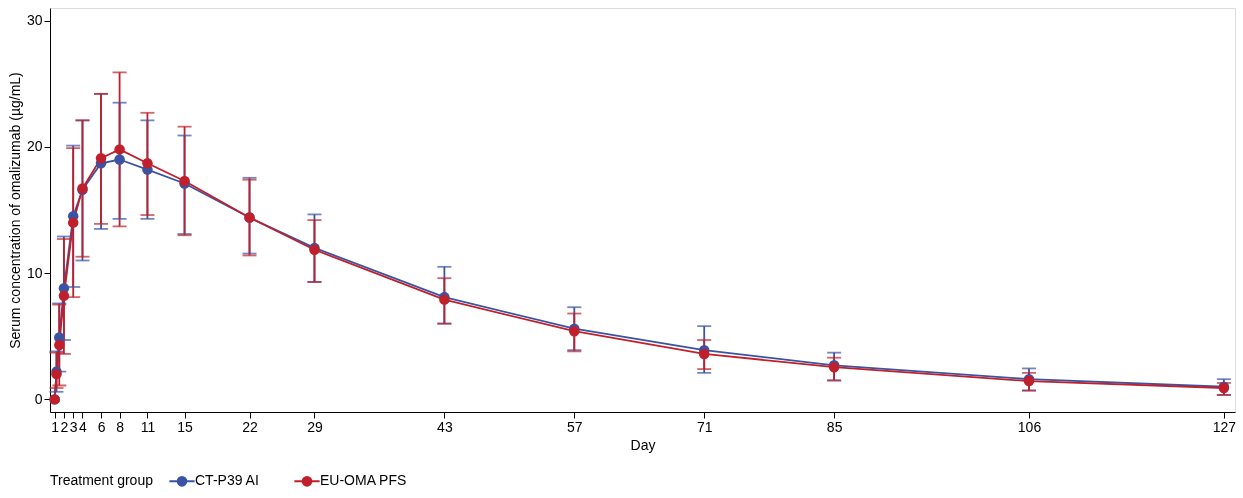 Image resolution: width=1243 pixels, height=498 pixels. Describe the element at coordinates (83, 426) in the screenshot. I see `x-tick-label: 4` at that location.